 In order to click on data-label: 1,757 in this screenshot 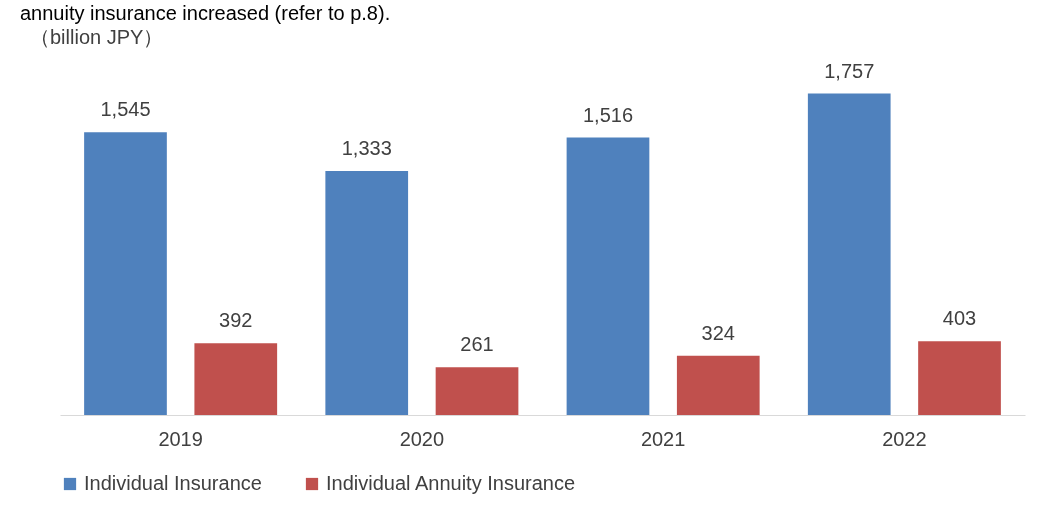, I will do `click(849, 70)`.